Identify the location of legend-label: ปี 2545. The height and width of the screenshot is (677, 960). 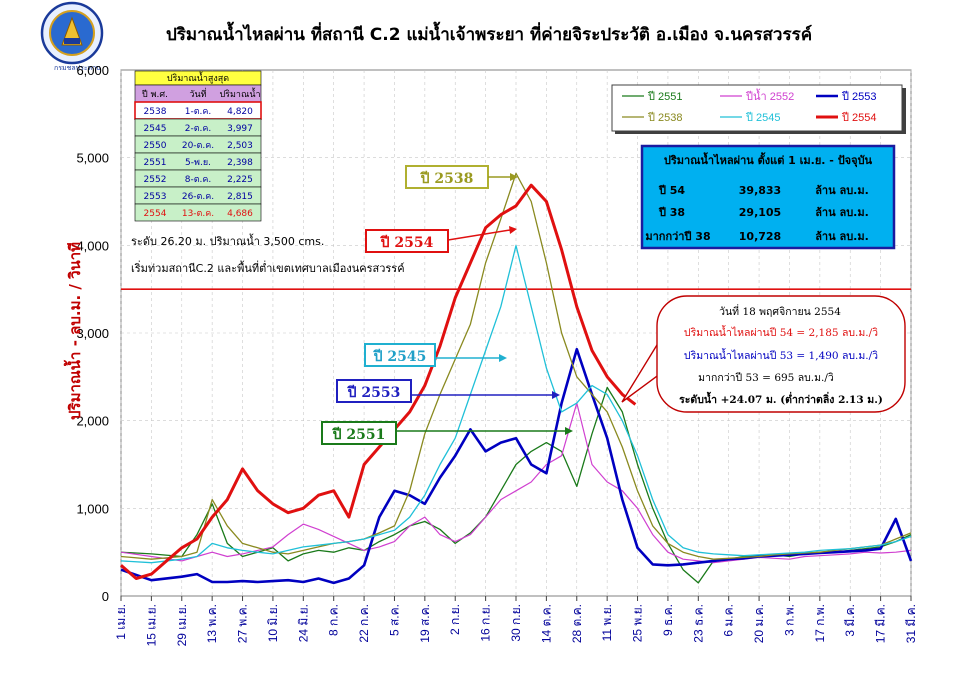
(763, 117).